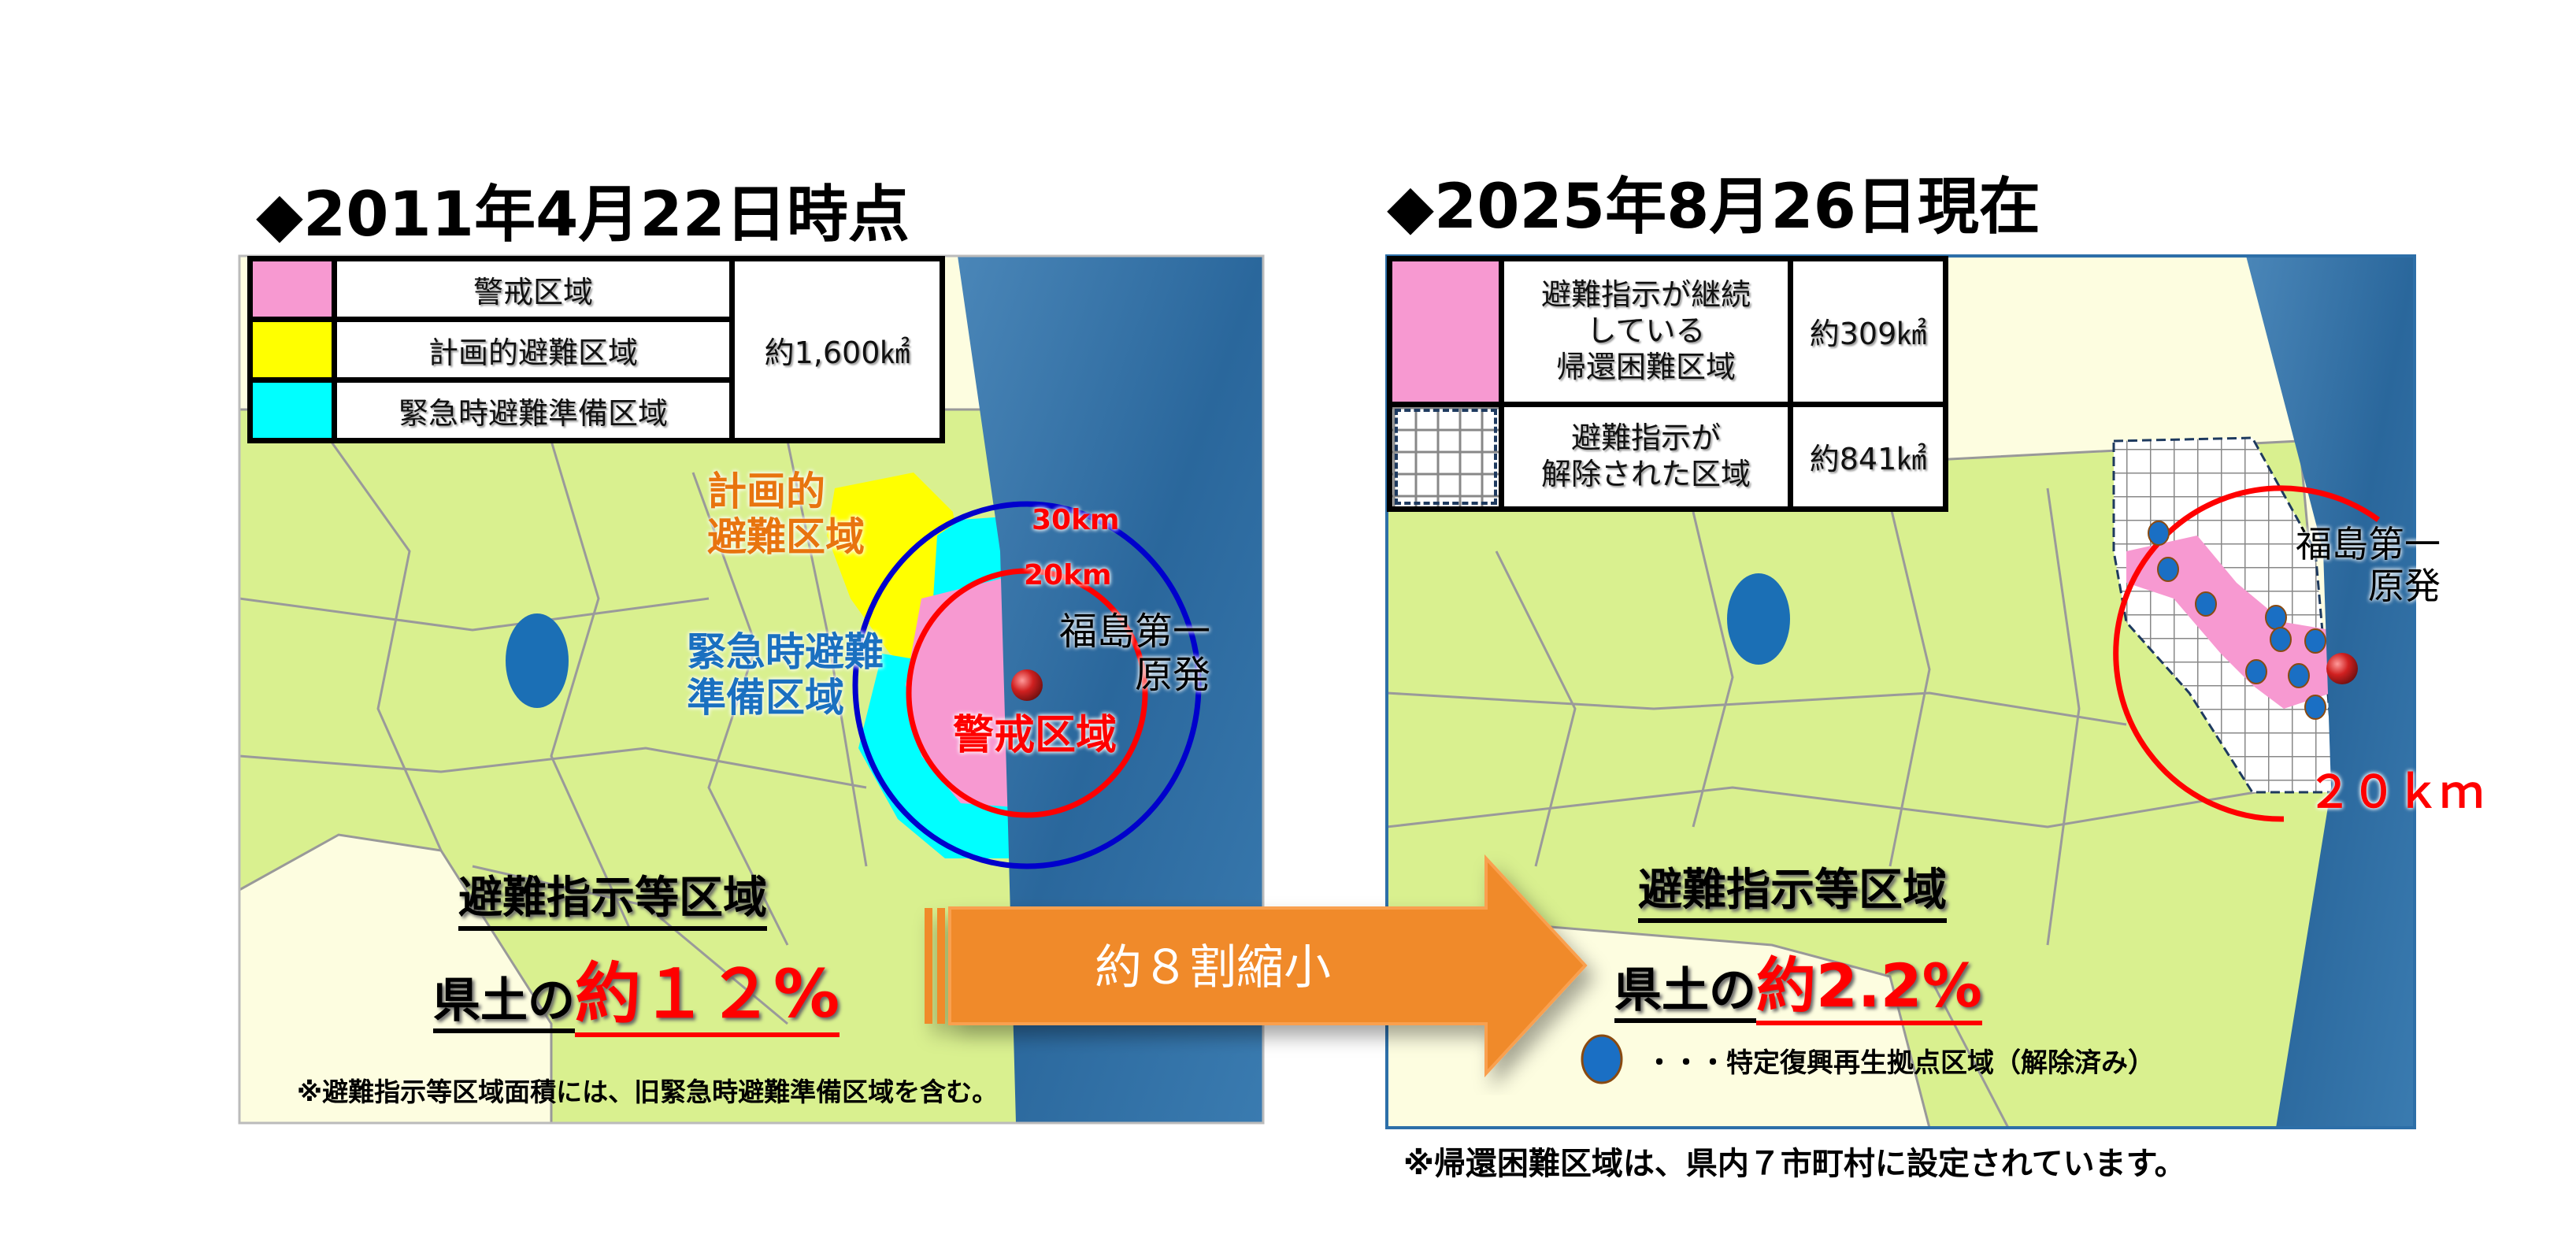 This screenshot has height=1249, width=2576. What do you see at coordinates (583, 215) in the screenshot?
I see `left-title: ◆2011年4月22日時点` at bounding box center [583, 215].